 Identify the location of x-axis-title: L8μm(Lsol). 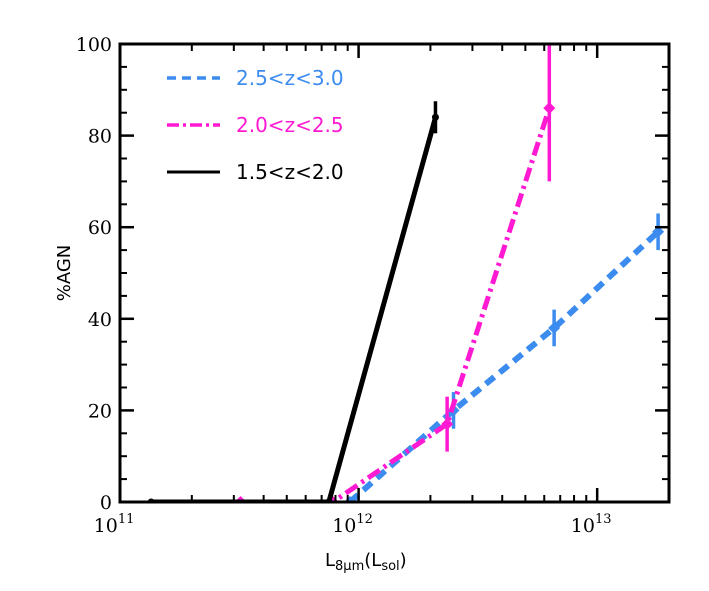
(366, 562).